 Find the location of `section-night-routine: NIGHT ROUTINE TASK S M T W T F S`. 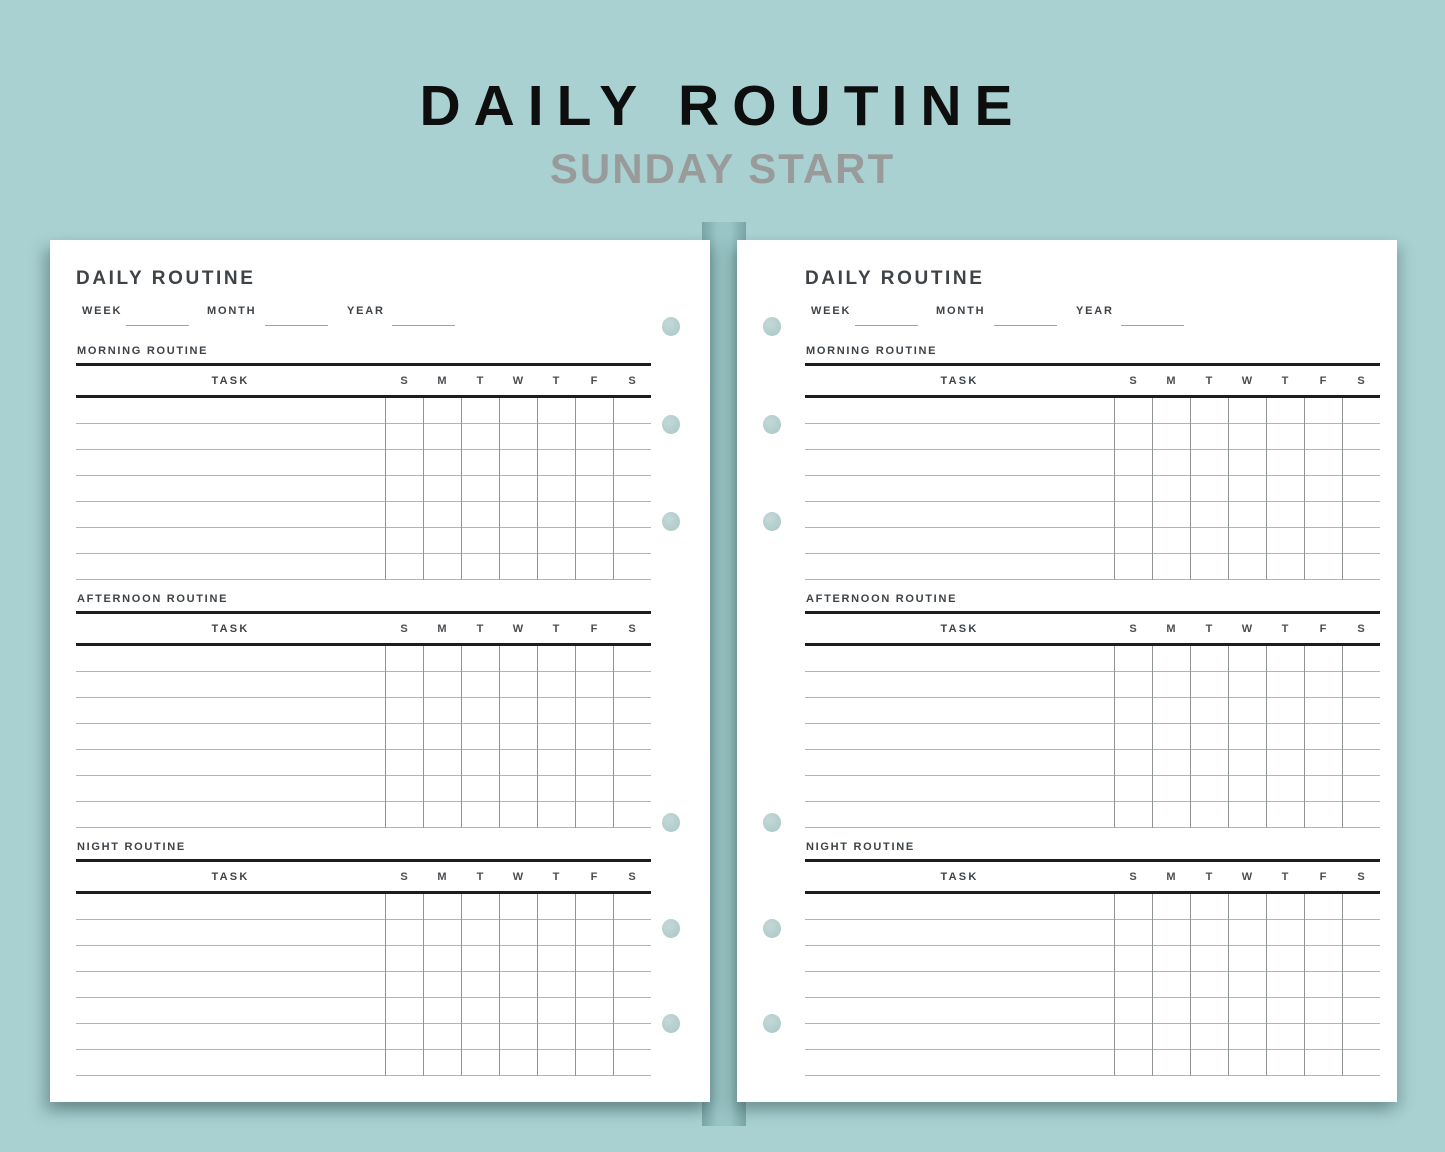

section-night-routine: NIGHT ROUTINE TASK S M T W T F S is located at coordinates (363, 958).